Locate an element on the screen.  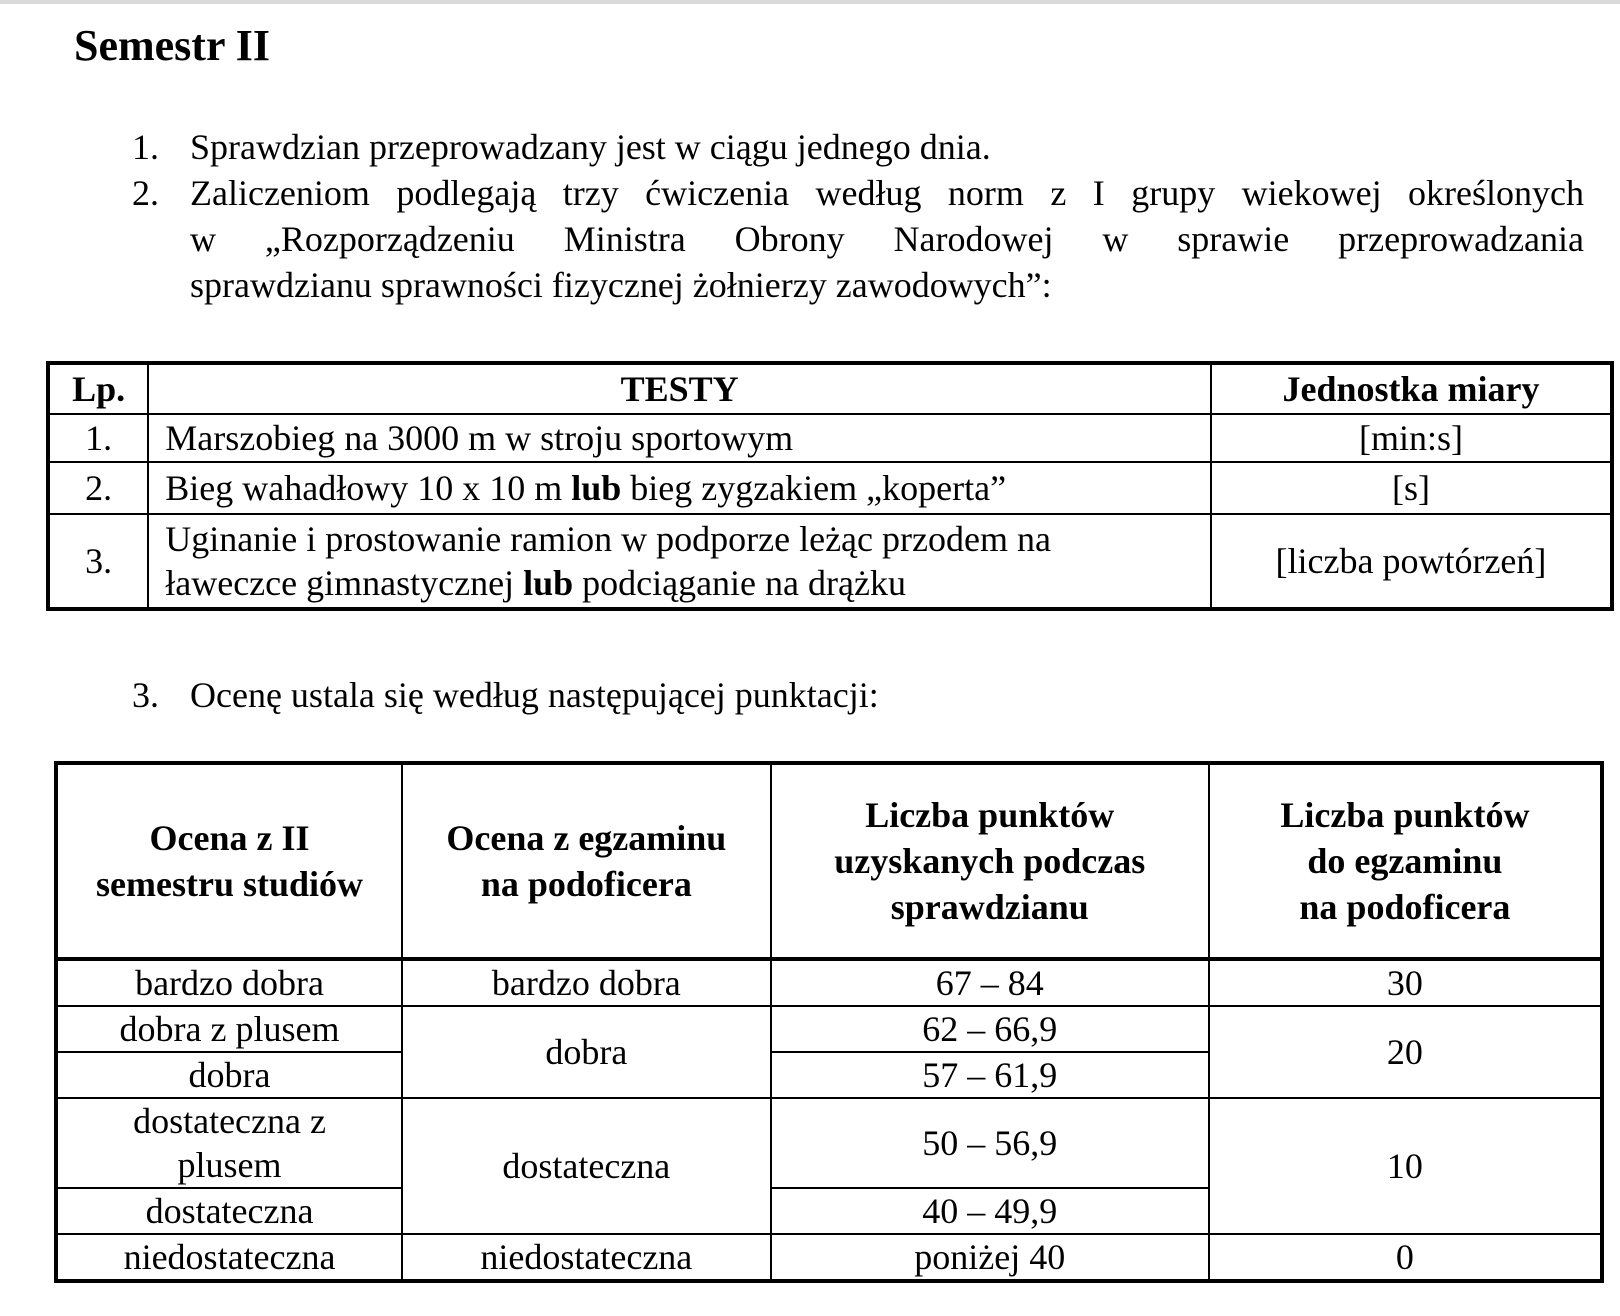
test-text: ławeczce gimnastycznej is located at coordinates (344, 583).